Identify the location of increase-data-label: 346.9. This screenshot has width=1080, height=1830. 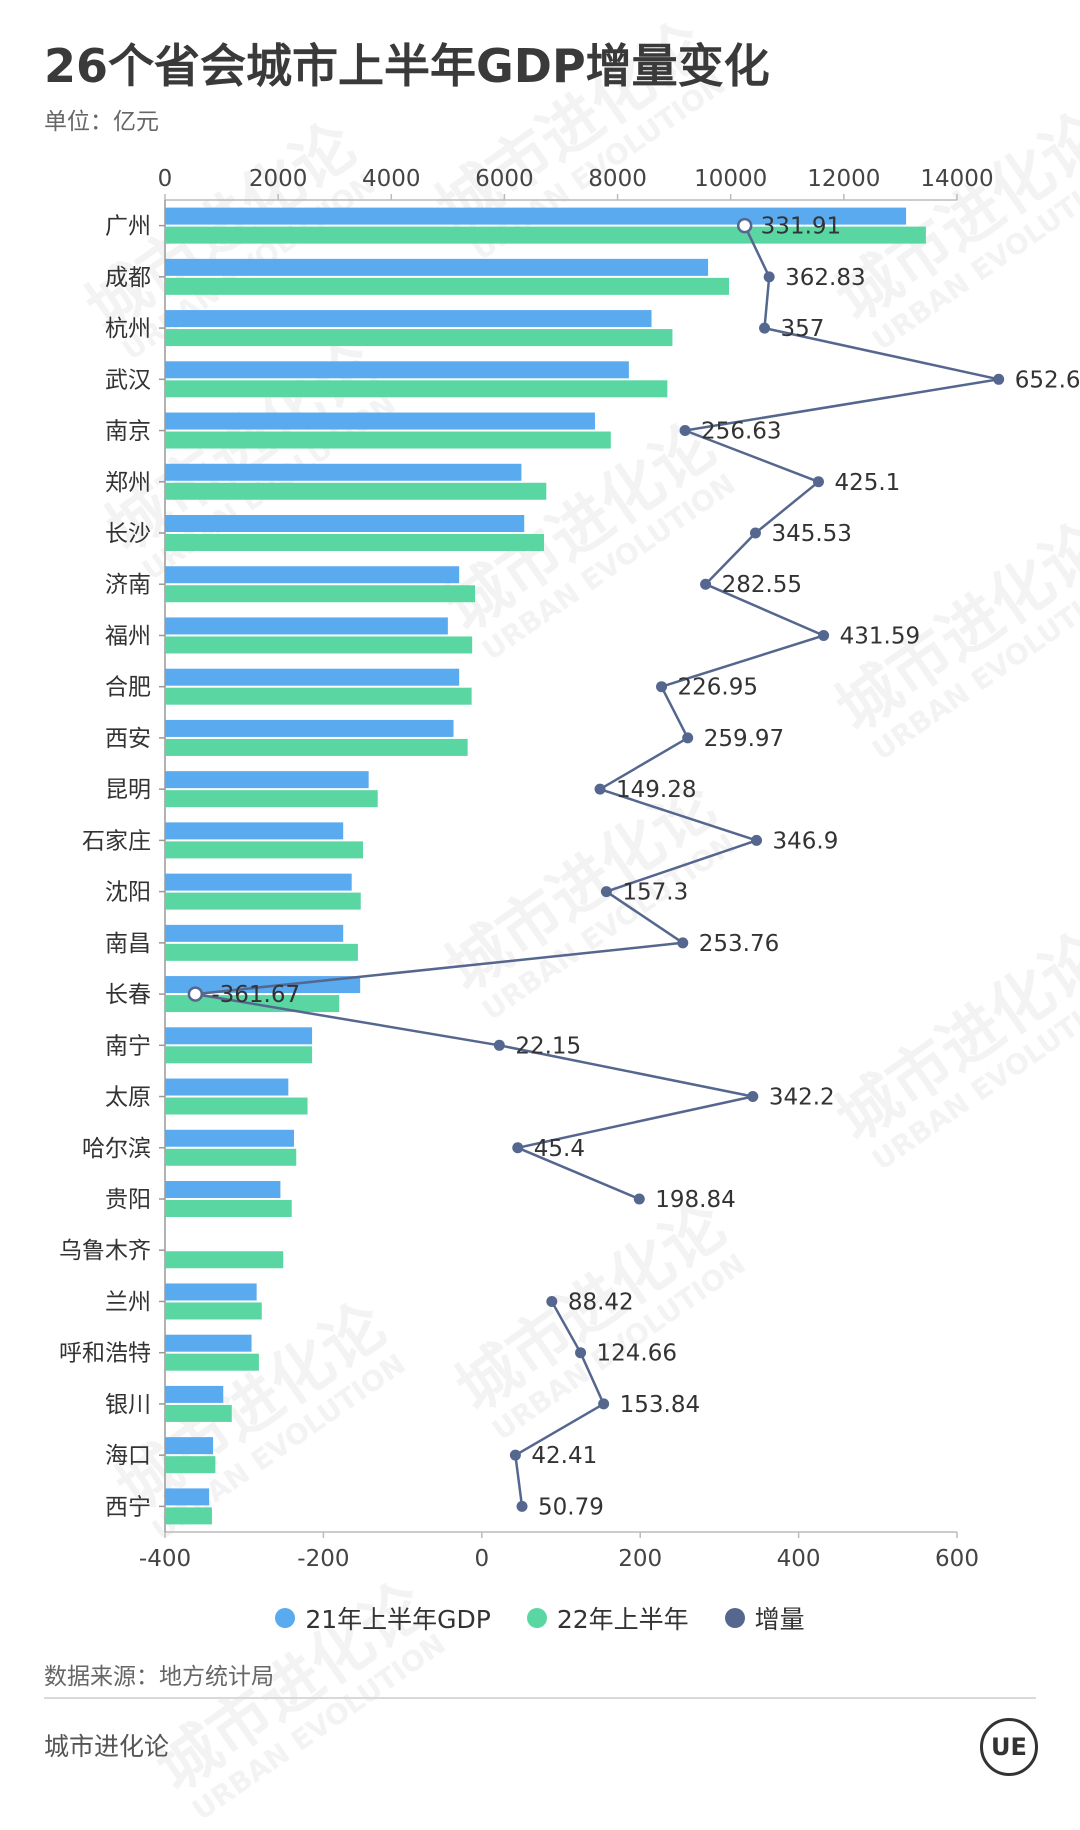
(806, 841).